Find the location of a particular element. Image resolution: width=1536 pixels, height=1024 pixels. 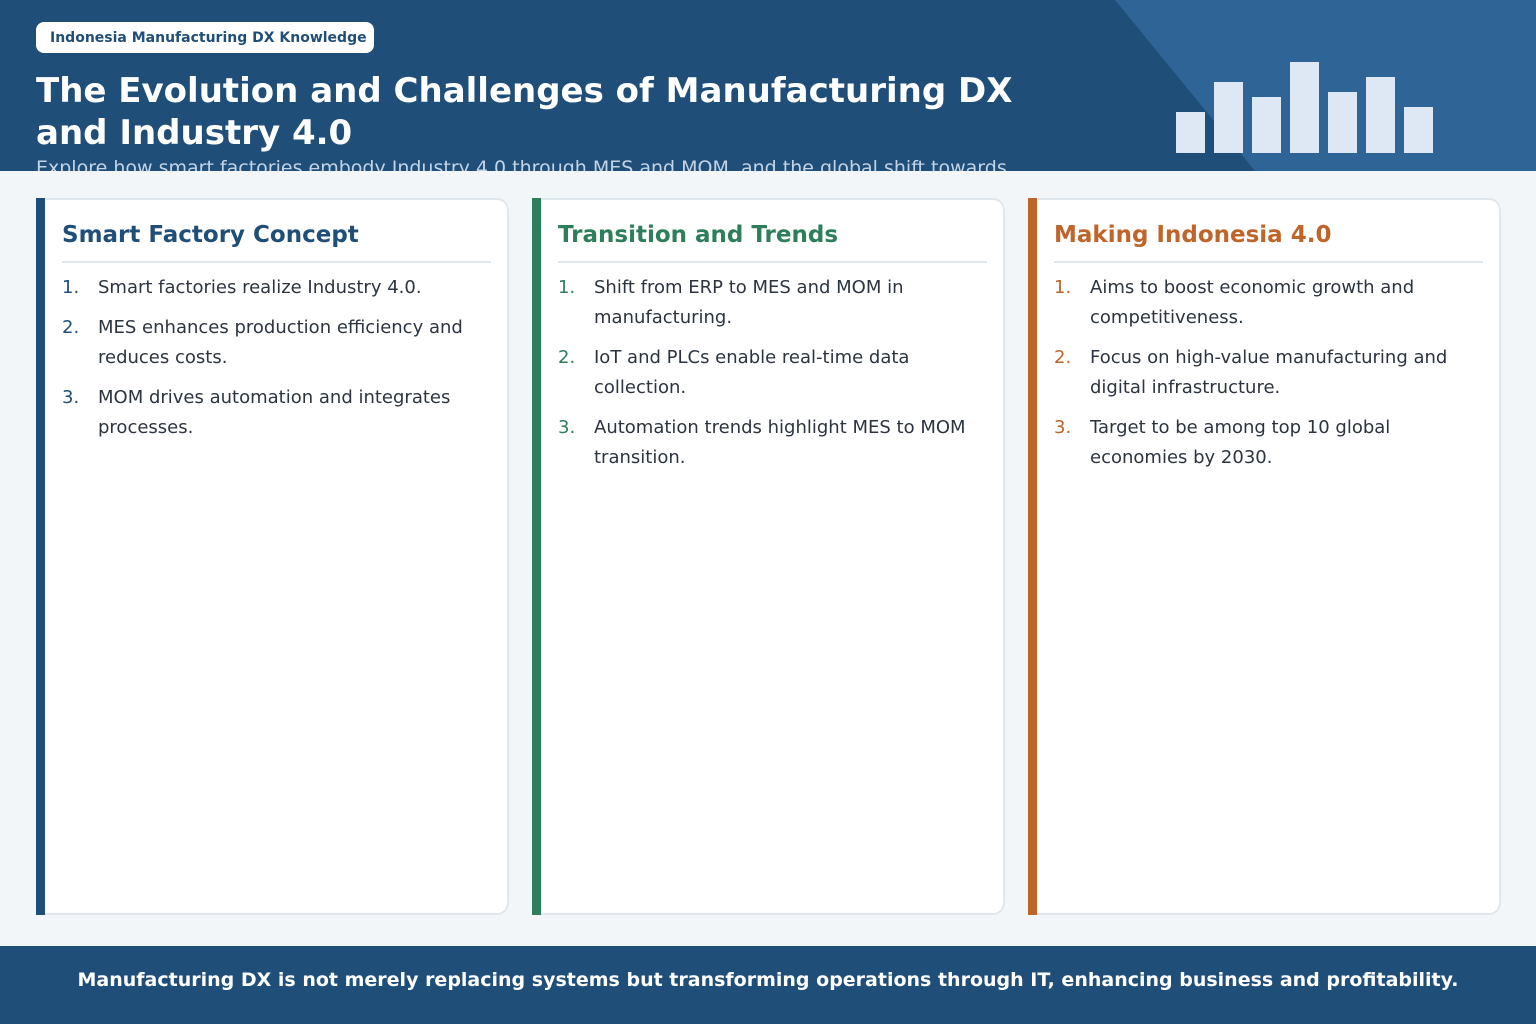

list-text: Smart factories realize Industry 4.0. is located at coordinates (260, 287).